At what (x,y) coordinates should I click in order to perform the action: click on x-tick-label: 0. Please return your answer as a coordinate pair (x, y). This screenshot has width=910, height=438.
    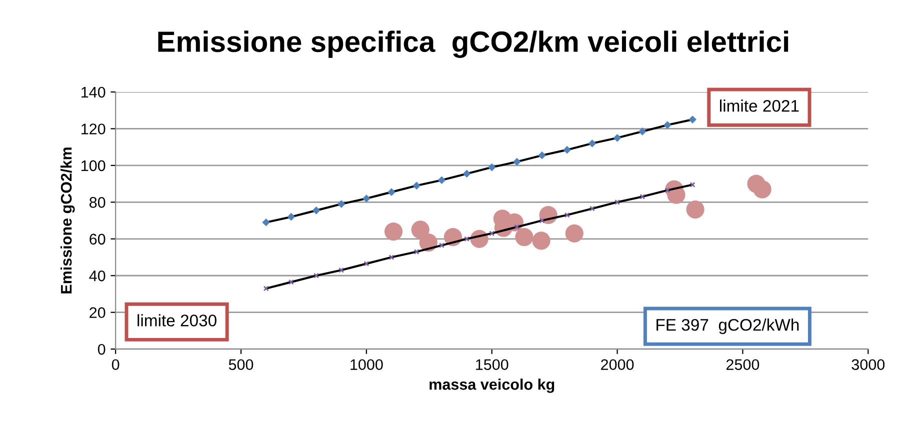
    Looking at the image, I should click on (116, 364).